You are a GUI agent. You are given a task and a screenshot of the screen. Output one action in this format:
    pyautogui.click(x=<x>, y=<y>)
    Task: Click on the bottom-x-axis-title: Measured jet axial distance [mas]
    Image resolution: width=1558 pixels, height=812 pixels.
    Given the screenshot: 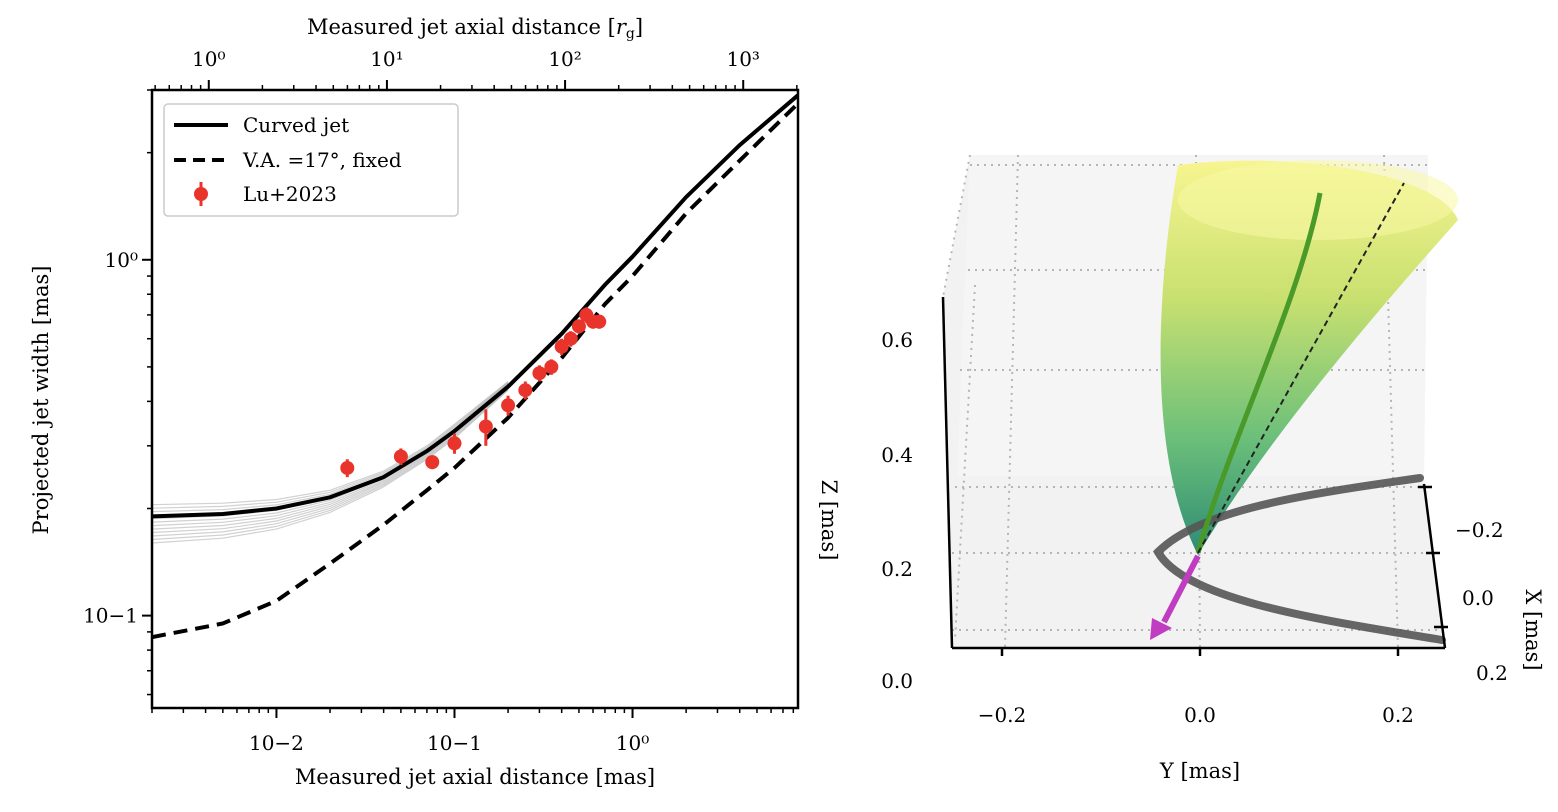 What is the action you would take?
    pyautogui.click(x=475, y=777)
    